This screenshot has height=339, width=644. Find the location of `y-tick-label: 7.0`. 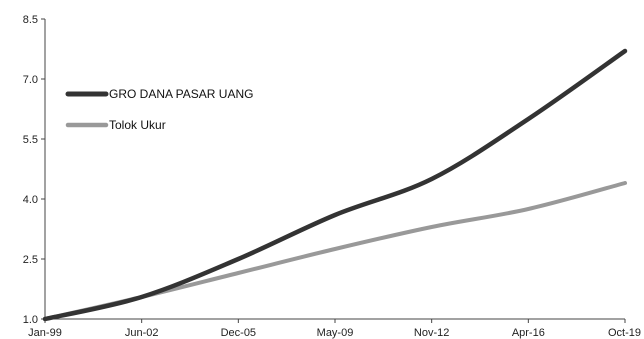

y-tick-label: 7.0 is located at coordinates (30, 80).